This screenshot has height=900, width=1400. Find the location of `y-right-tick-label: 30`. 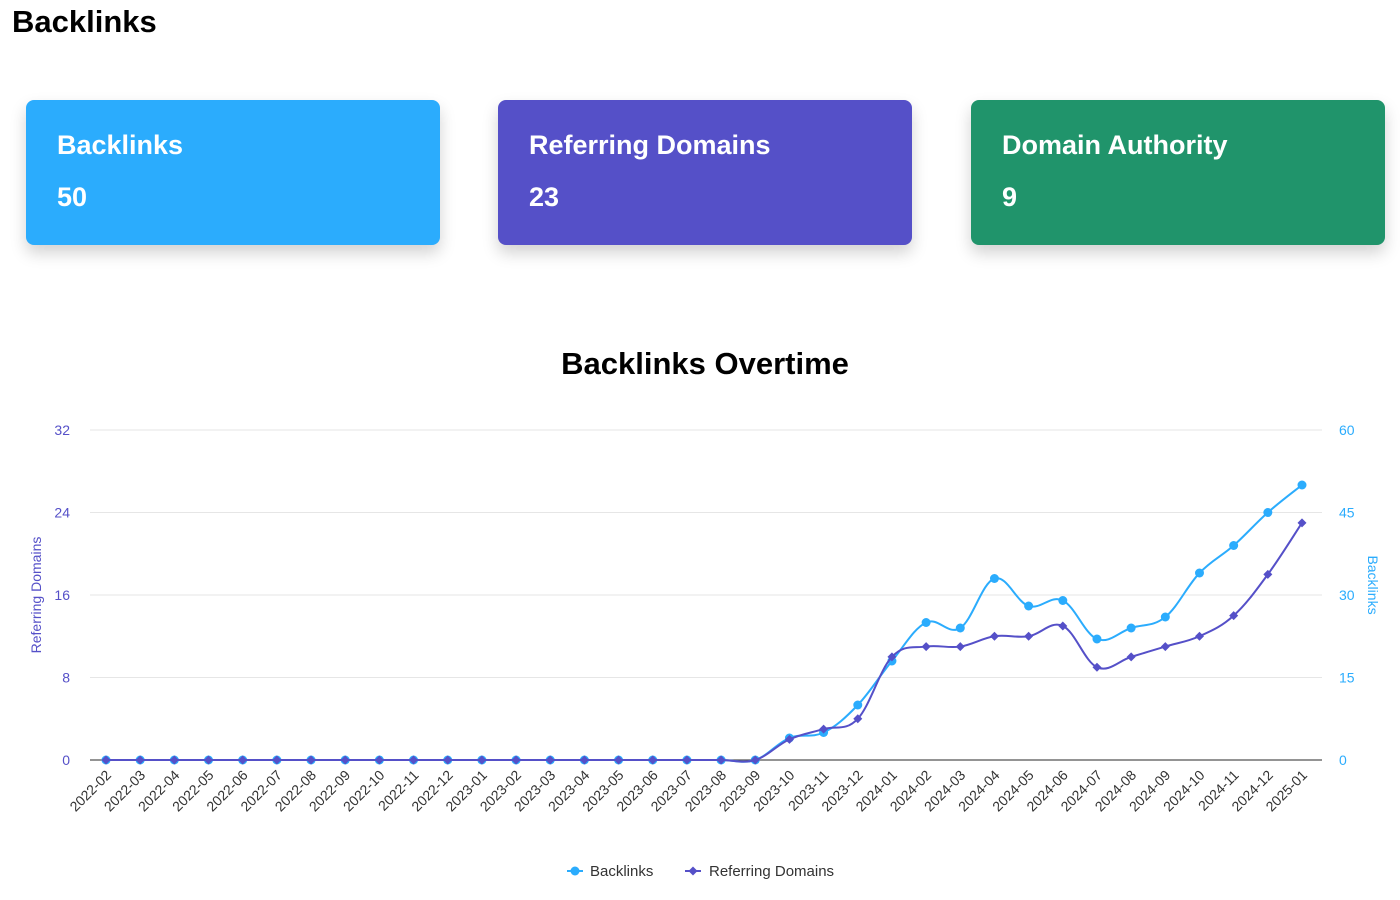

y-right-tick-label: 30 is located at coordinates (1347, 595).